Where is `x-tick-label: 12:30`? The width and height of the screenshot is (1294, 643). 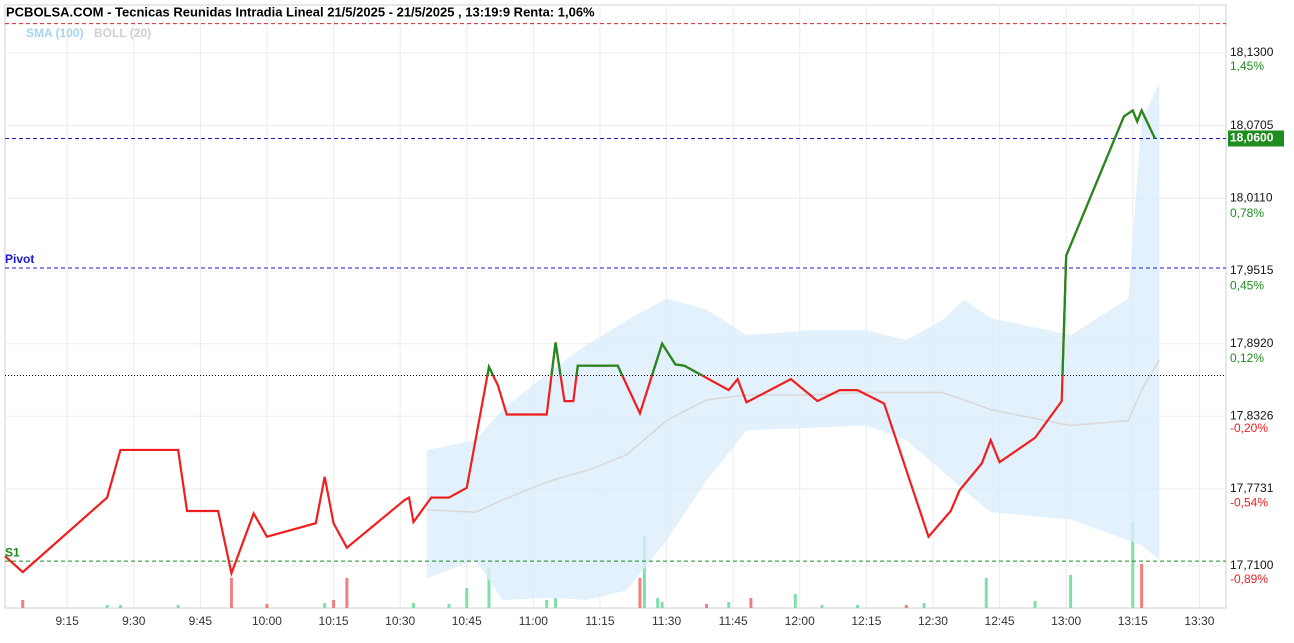
x-tick-label: 12:30 is located at coordinates (933, 621).